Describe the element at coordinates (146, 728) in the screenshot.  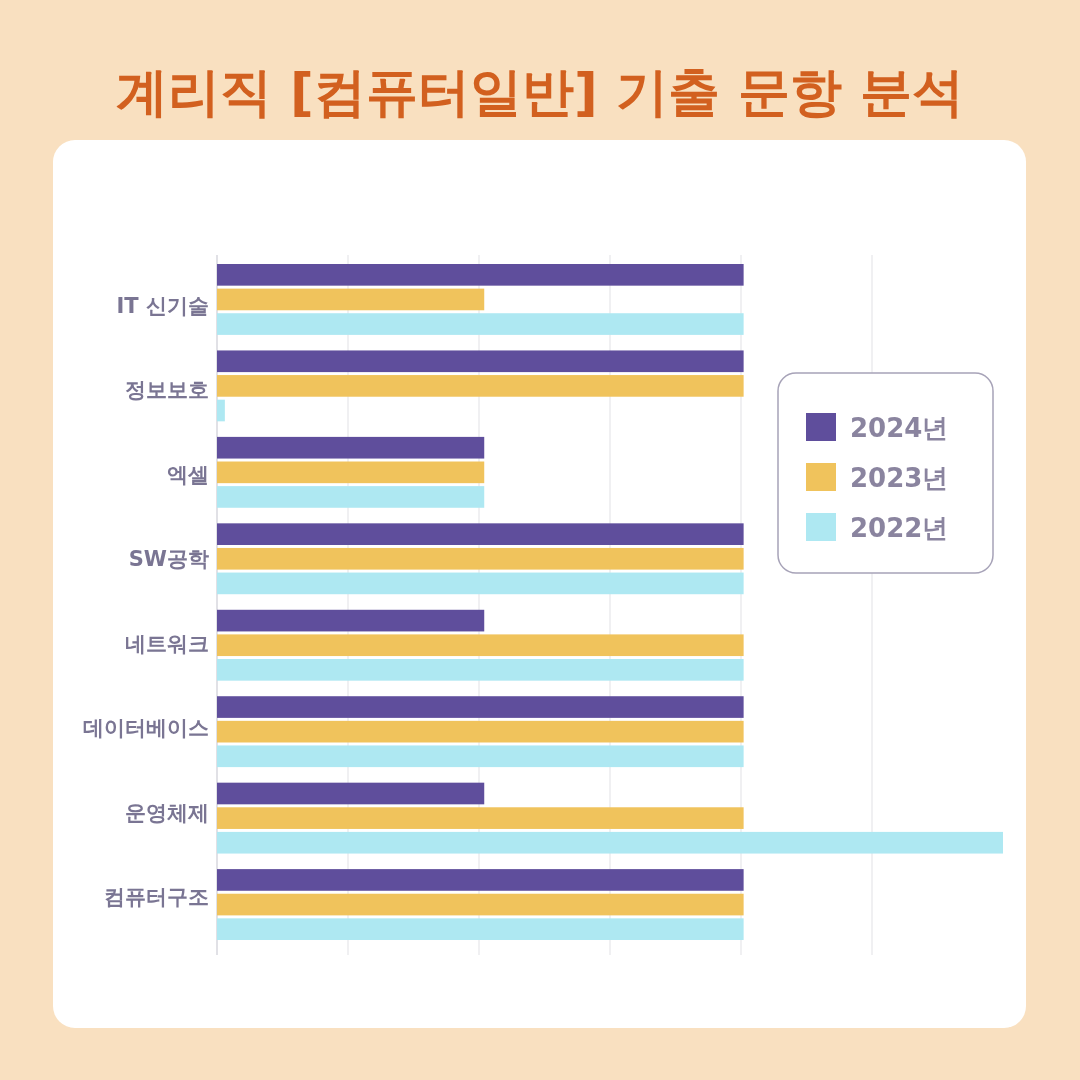
I see `y-tick-label: 데이터베이스` at that location.